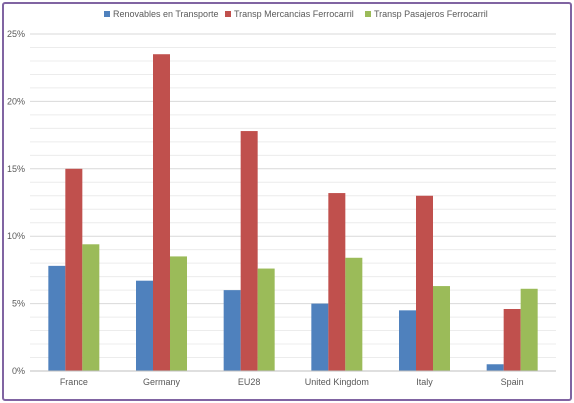 The width and height of the screenshot is (574, 403). Describe the element at coordinates (162, 382) in the screenshot. I see `x-tick-label: Germany` at that location.